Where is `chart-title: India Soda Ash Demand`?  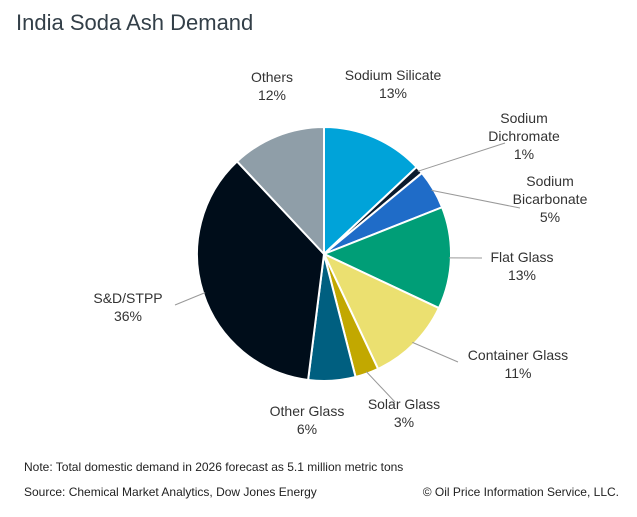 chart-title: India Soda Ash Demand is located at coordinates (135, 22).